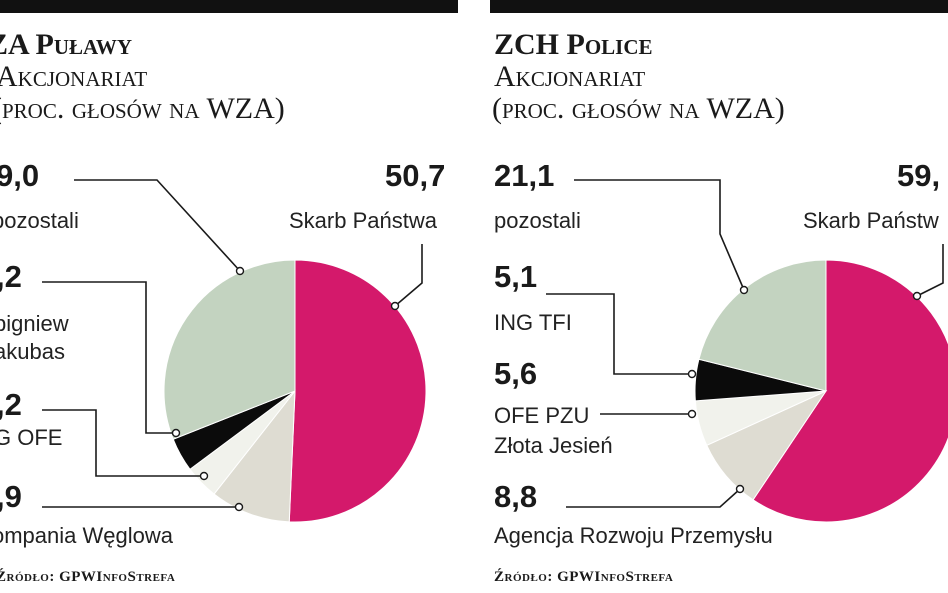 This screenshot has height=593, width=948. Describe the element at coordinates (20, 175) in the screenshot. I see `label-value-pozostali: 9,0` at that location.